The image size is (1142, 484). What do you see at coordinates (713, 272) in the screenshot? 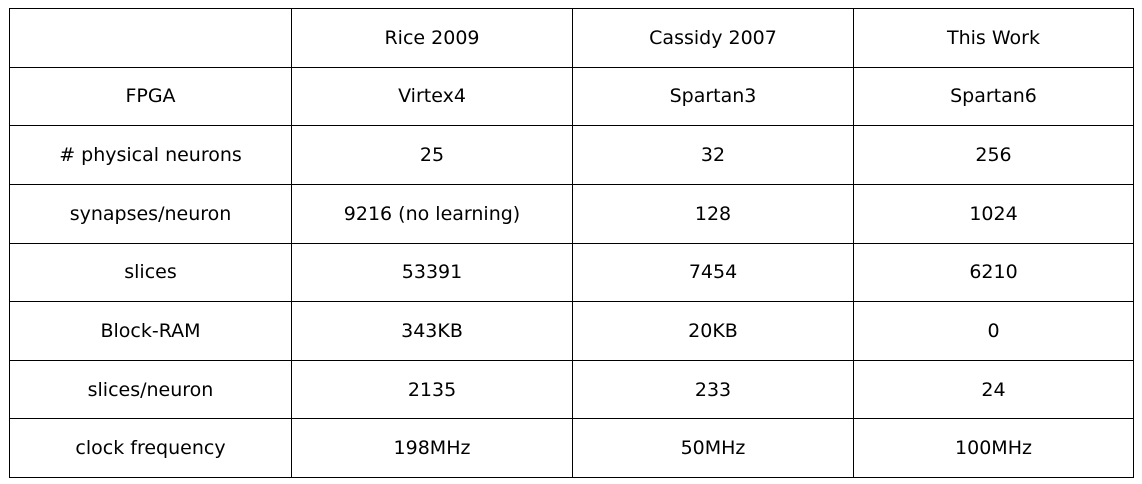
I see `table-cell: 7454` at bounding box center [713, 272].